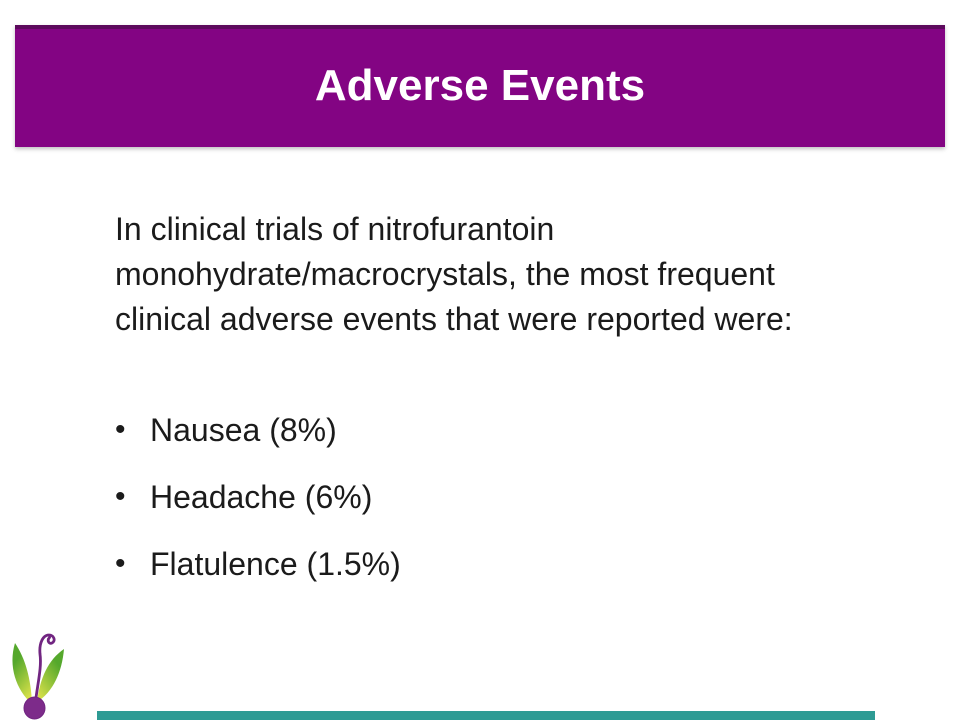 This screenshot has height=720, width=960. Describe the element at coordinates (243, 430) in the screenshot. I see `bullet-text: Nausea (8%)` at that location.